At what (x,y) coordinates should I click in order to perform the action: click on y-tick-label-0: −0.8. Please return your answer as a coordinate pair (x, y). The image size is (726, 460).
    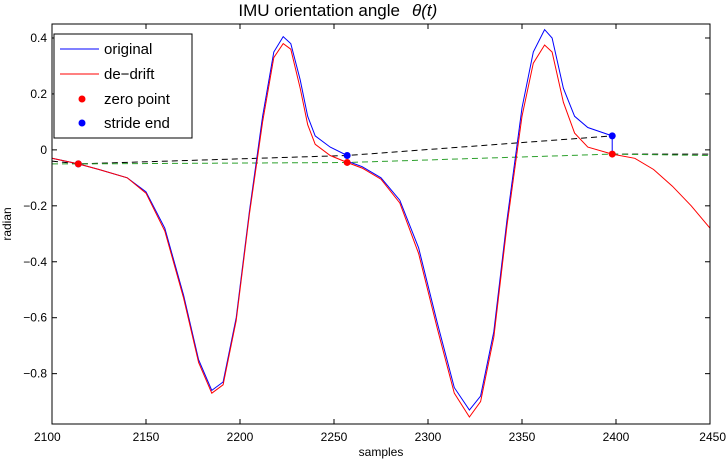
    Looking at the image, I should click on (35, 374).